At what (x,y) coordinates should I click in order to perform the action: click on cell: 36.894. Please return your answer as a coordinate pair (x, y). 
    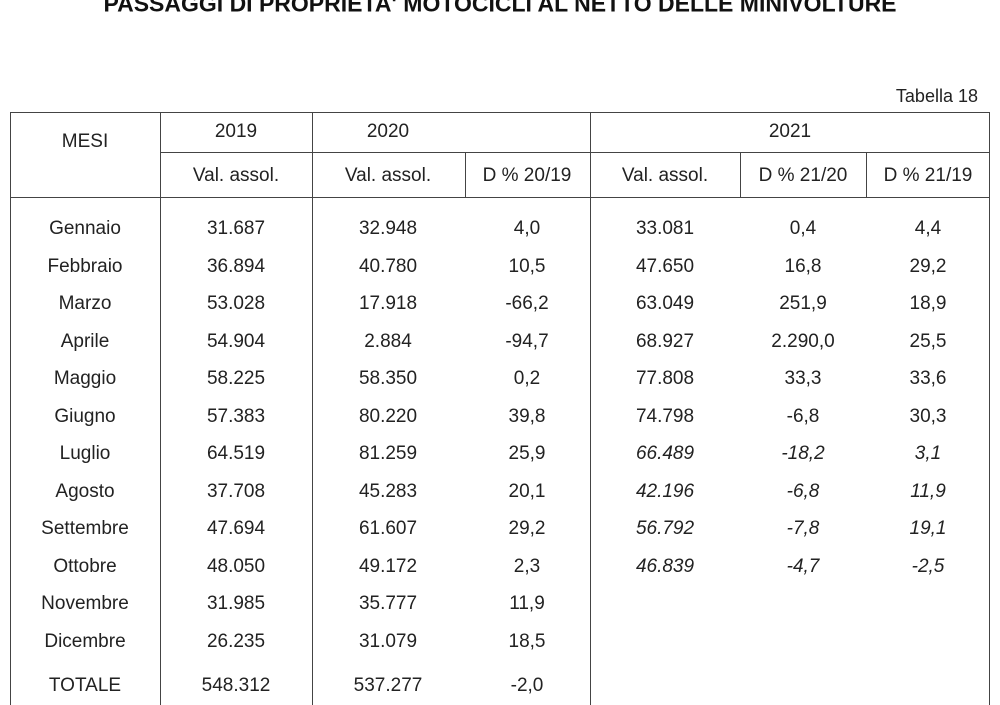
    Looking at the image, I should click on (236, 266).